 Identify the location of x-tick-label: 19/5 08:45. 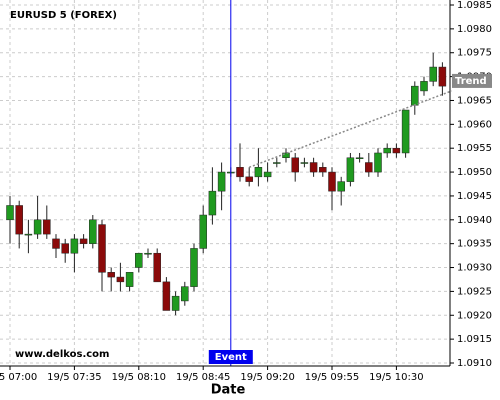
(203, 377).